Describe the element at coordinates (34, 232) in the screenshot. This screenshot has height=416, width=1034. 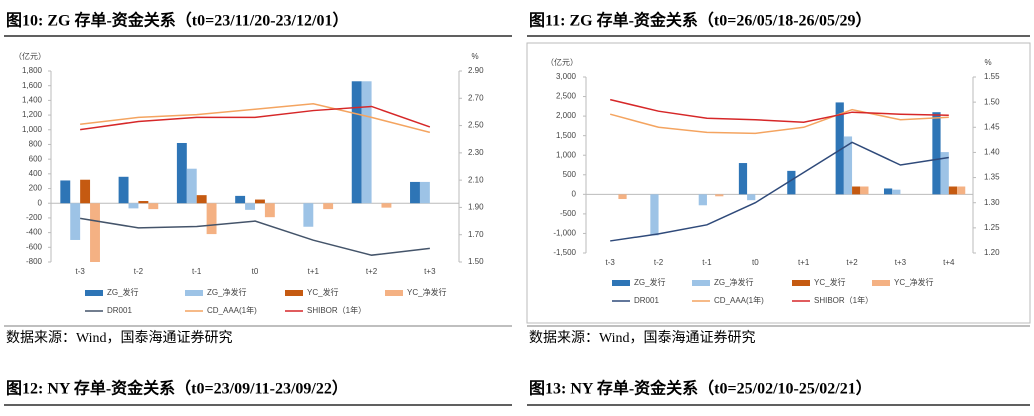
I see `y-tick-label: -400` at that location.